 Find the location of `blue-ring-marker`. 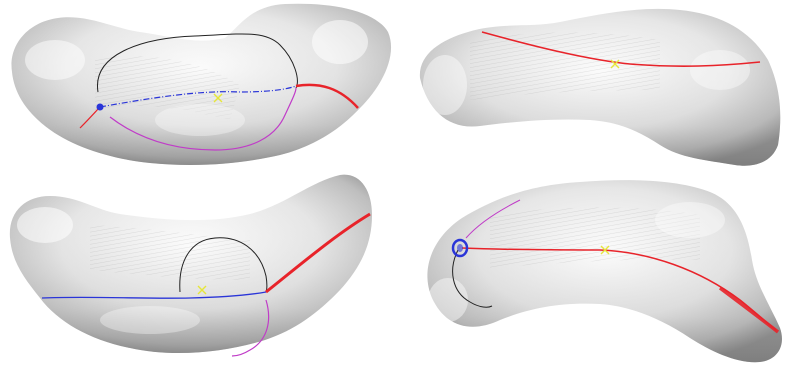

blue-ring-marker is located at coordinates (460, 248).